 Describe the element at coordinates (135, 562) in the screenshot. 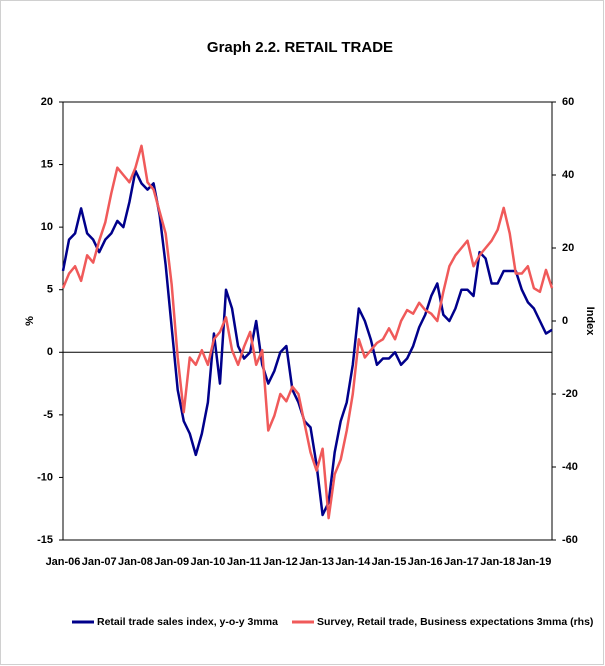

I see `x-tick-label: Jan-08` at that location.